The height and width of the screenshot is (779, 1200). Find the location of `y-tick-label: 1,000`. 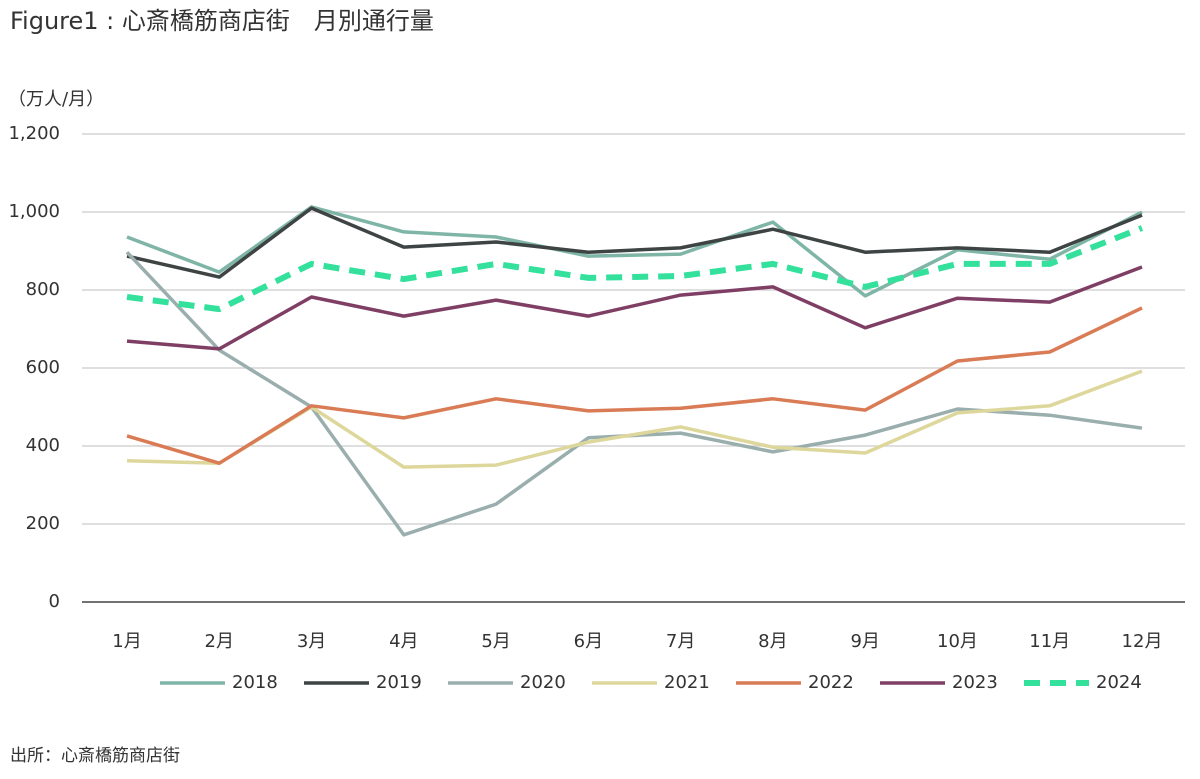

y-tick-label: 1,000 is located at coordinates (34, 211).